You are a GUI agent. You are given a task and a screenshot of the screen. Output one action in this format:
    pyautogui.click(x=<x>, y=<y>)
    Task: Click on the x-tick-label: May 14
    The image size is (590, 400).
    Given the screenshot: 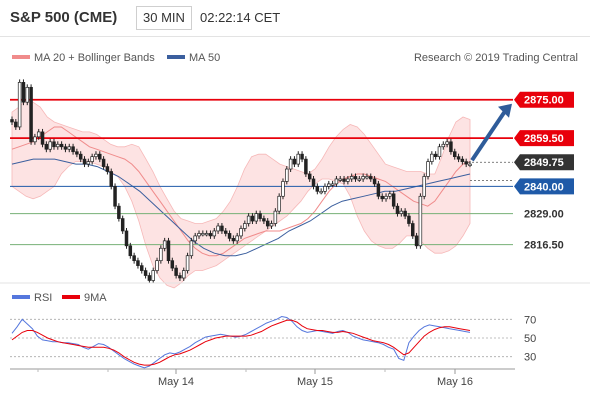 What is the action you would take?
    pyautogui.click(x=176, y=382)
    